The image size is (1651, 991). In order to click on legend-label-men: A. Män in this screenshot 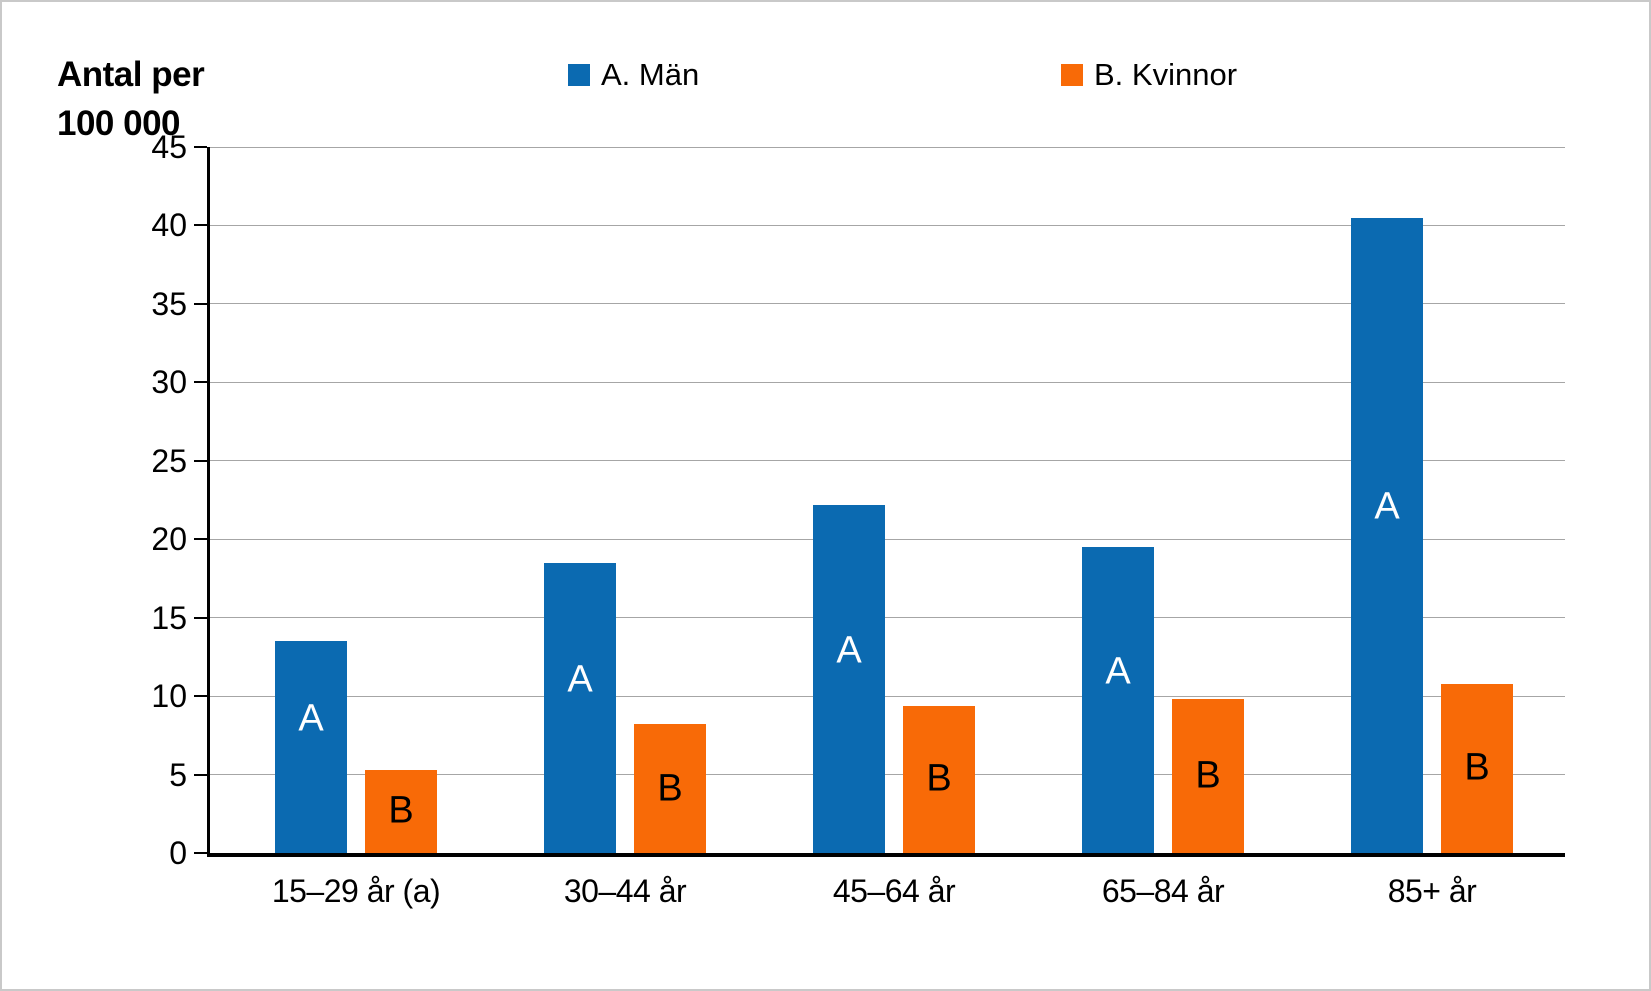, I will do `click(650, 74)`.